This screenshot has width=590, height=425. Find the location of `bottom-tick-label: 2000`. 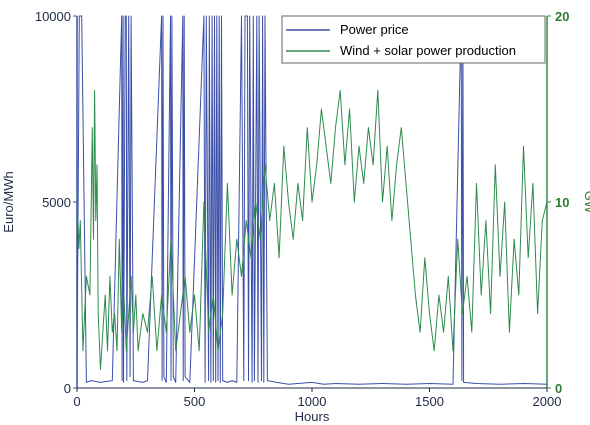

bottom-tick-label: 2000 is located at coordinates (547, 401).